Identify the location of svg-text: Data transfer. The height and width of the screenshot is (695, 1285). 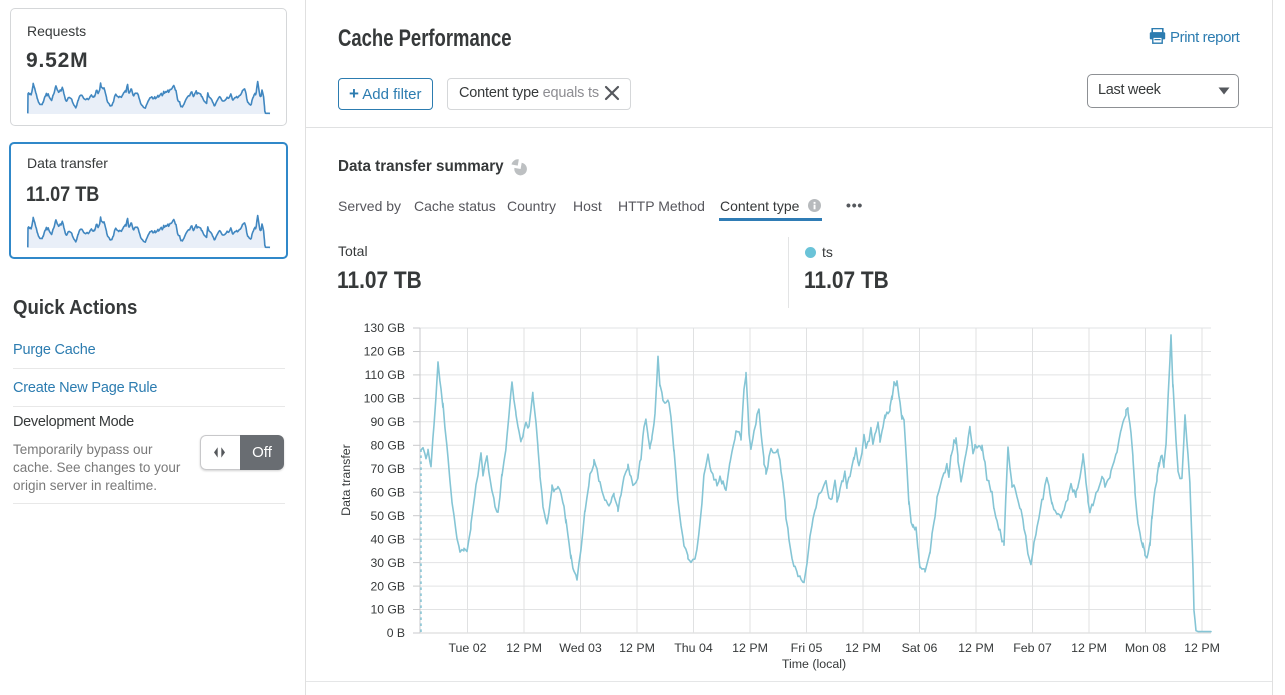
(346, 480).